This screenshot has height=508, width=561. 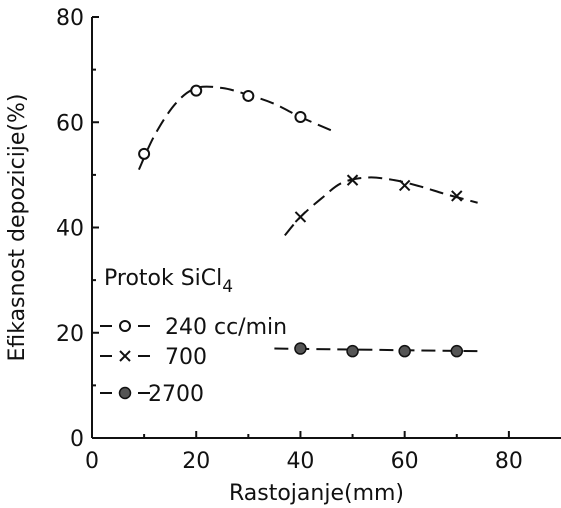 I want to click on y-tick-label: 40, so click(x=70, y=229).